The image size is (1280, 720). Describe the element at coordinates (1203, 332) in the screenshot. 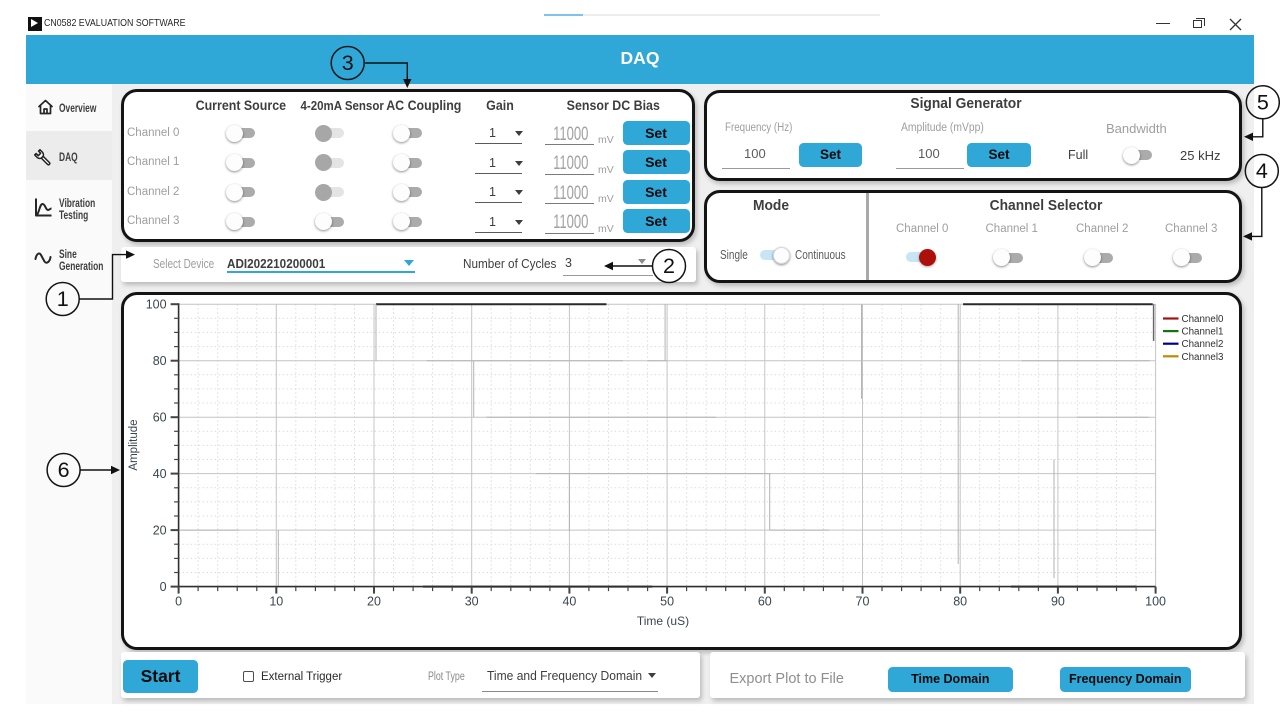

I see `svg-text: Channel1` at that location.